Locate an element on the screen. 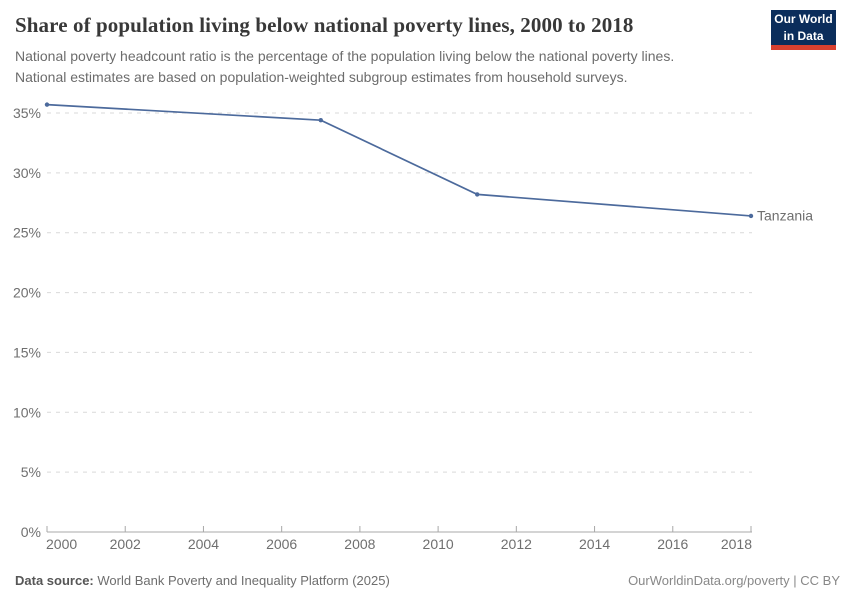 The image size is (850, 600). y-axis-tick-label: 30% is located at coordinates (27, 173).